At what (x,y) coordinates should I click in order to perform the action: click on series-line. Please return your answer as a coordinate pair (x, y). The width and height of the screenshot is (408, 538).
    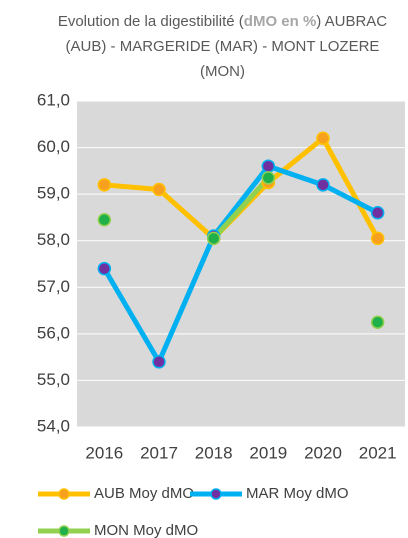
    Looking at the image, I should click on (241, 188).